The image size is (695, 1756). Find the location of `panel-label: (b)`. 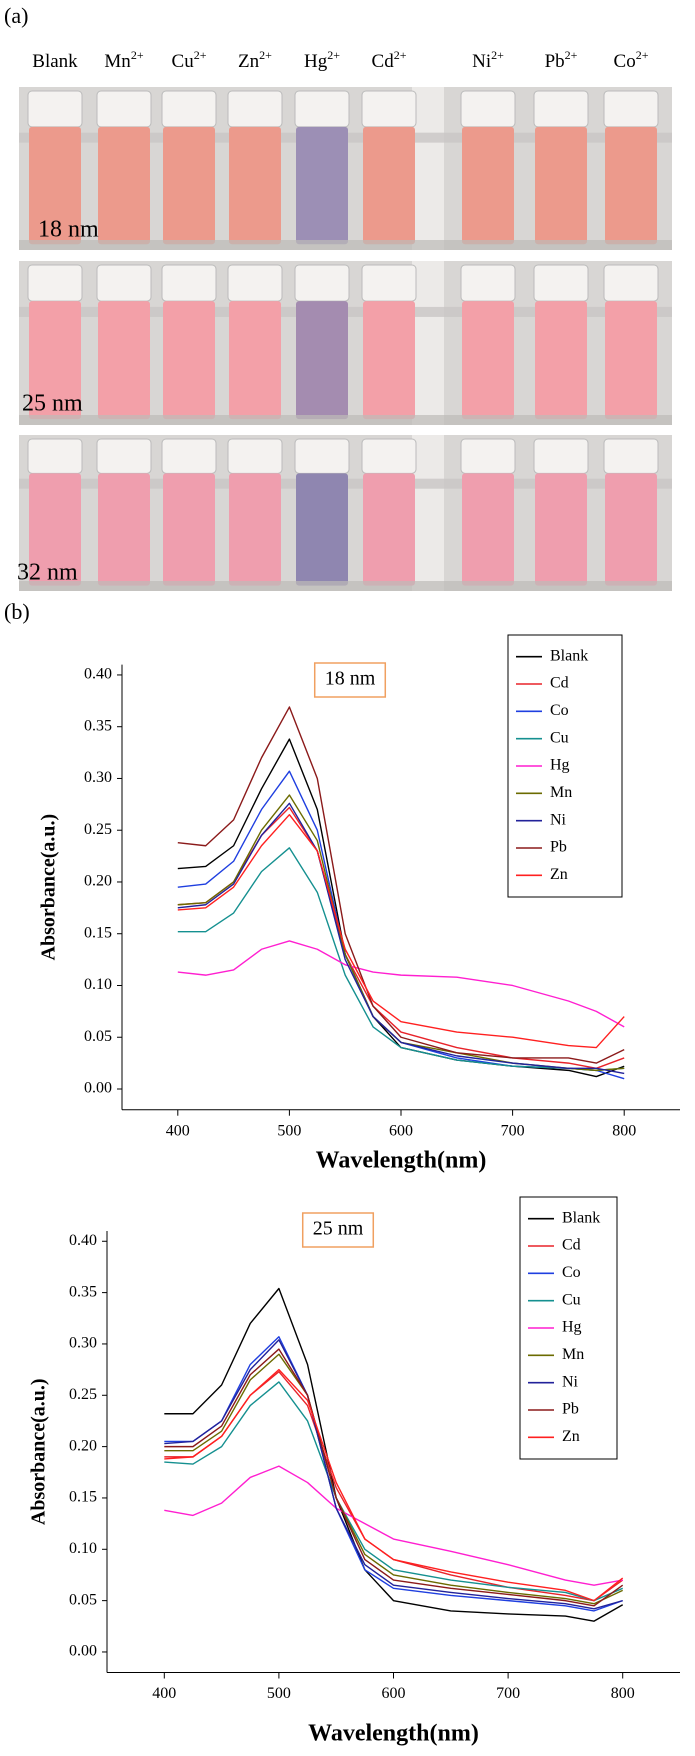

panel-label: (b) is located at coordinates (17, 611).